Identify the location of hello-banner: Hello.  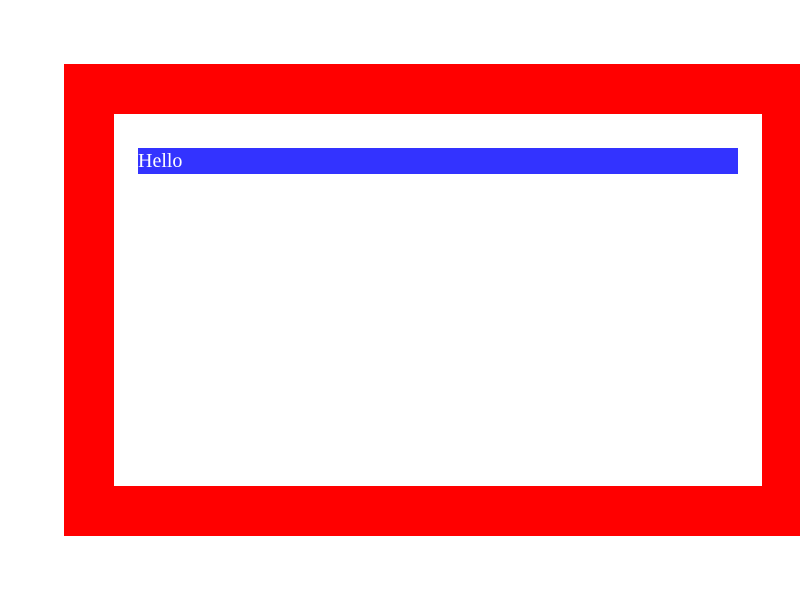
(438, 161).